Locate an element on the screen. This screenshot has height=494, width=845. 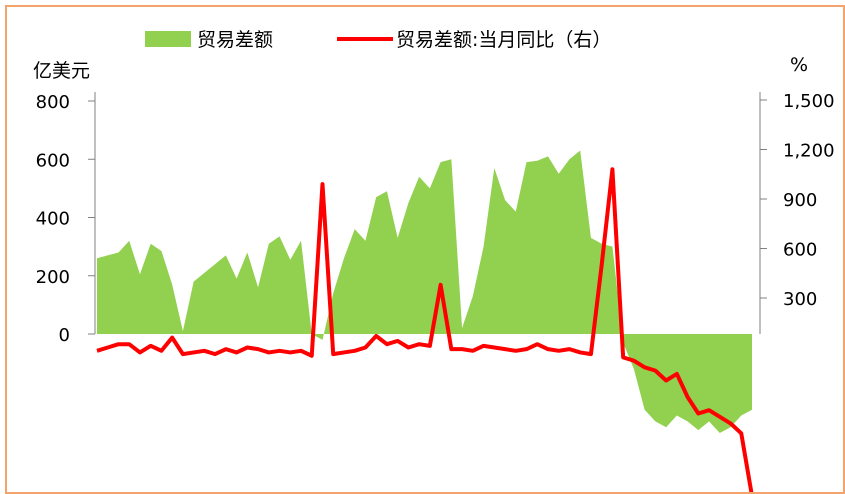
y-left-tick-label: 0 is located at coordinates (64, 335).